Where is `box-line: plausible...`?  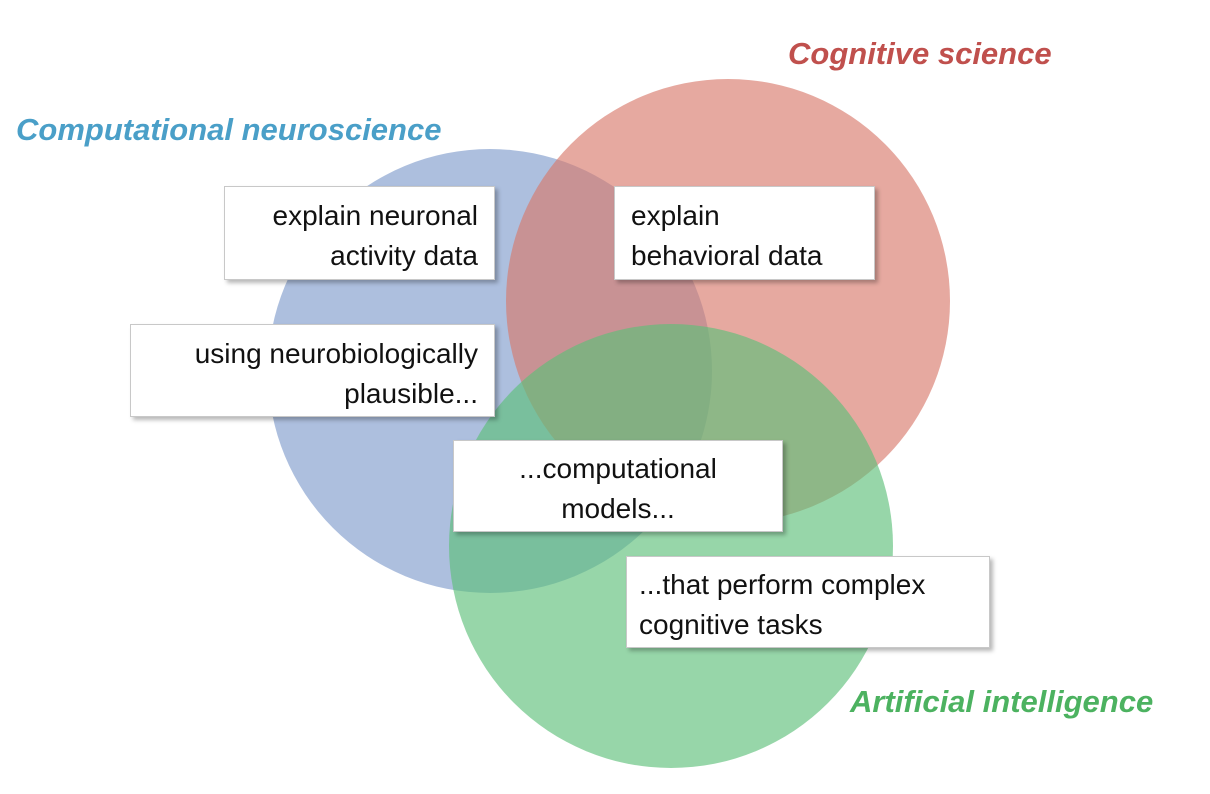
box-line: plausible... is located at coordinates (411, 393).